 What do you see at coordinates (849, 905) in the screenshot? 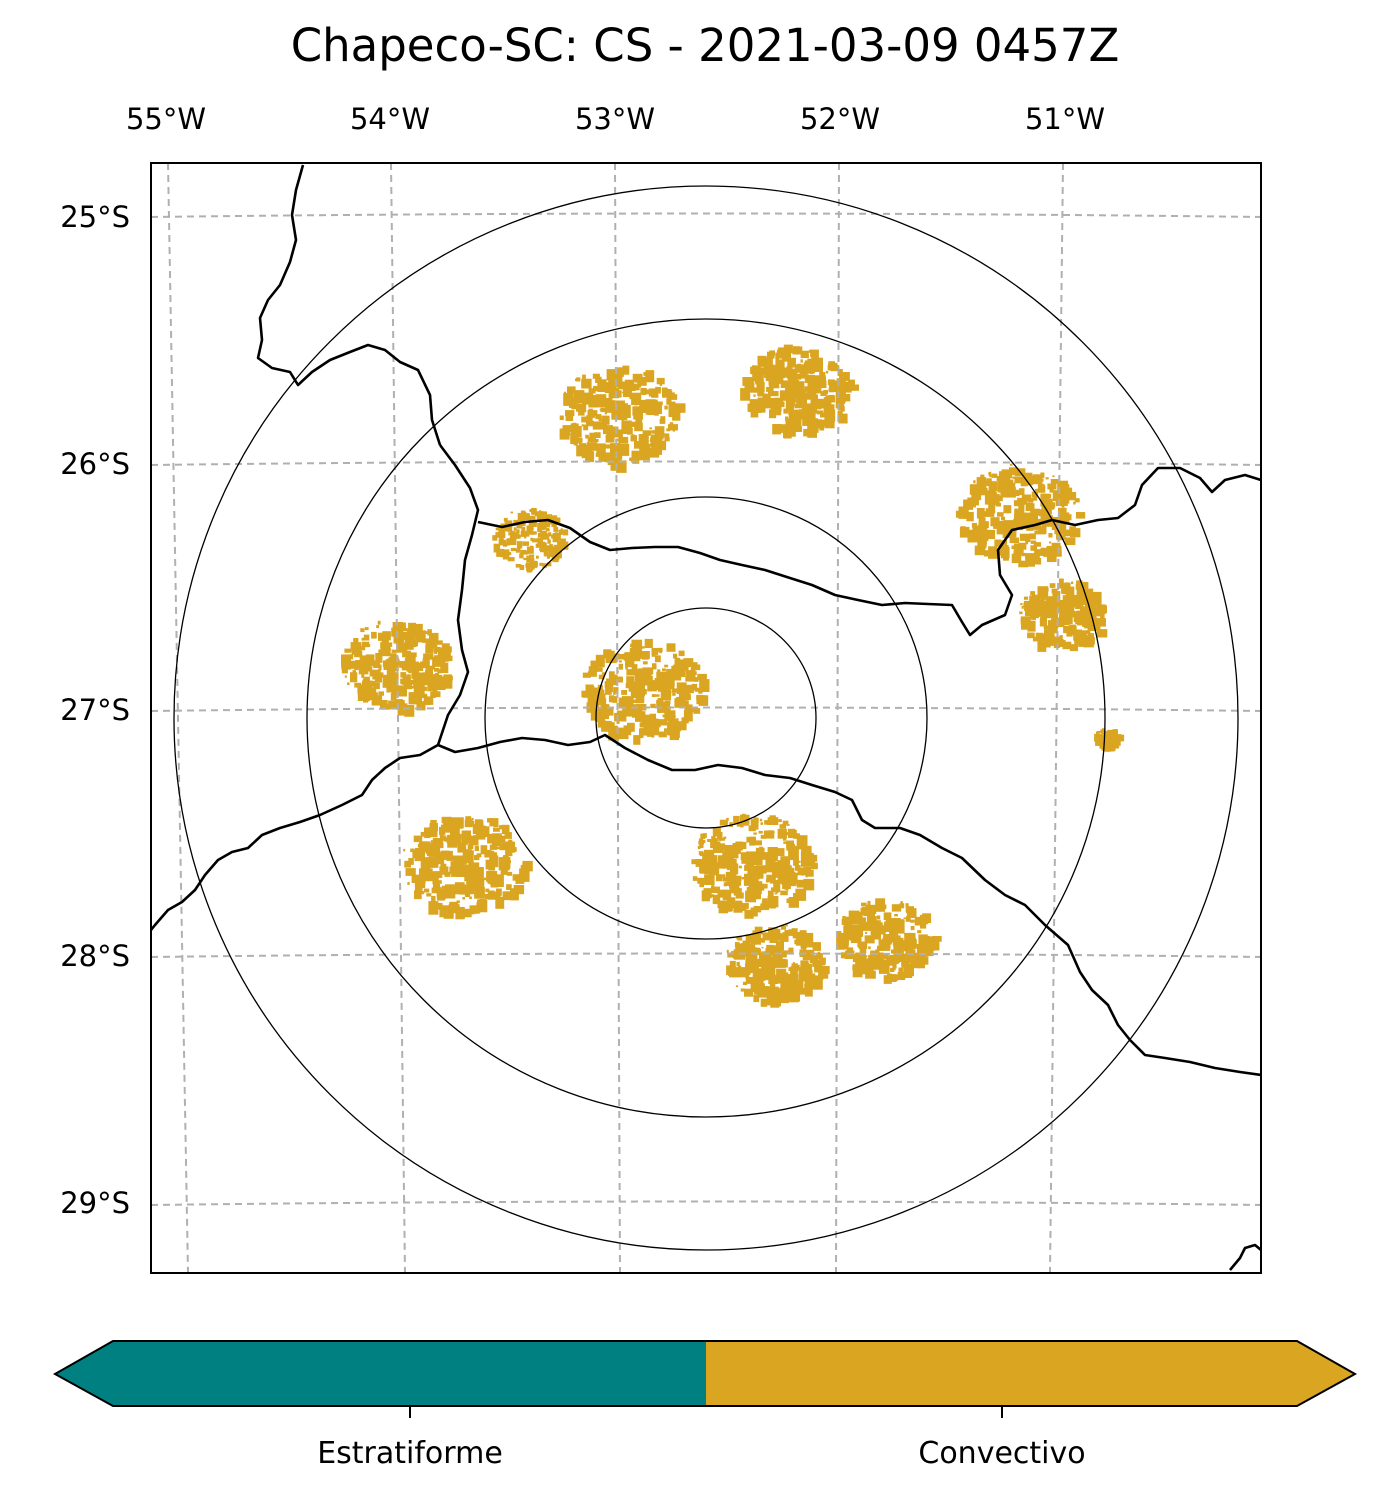
I see `santa-catarina-rio-grande-border` at bounding box center [849, 905].